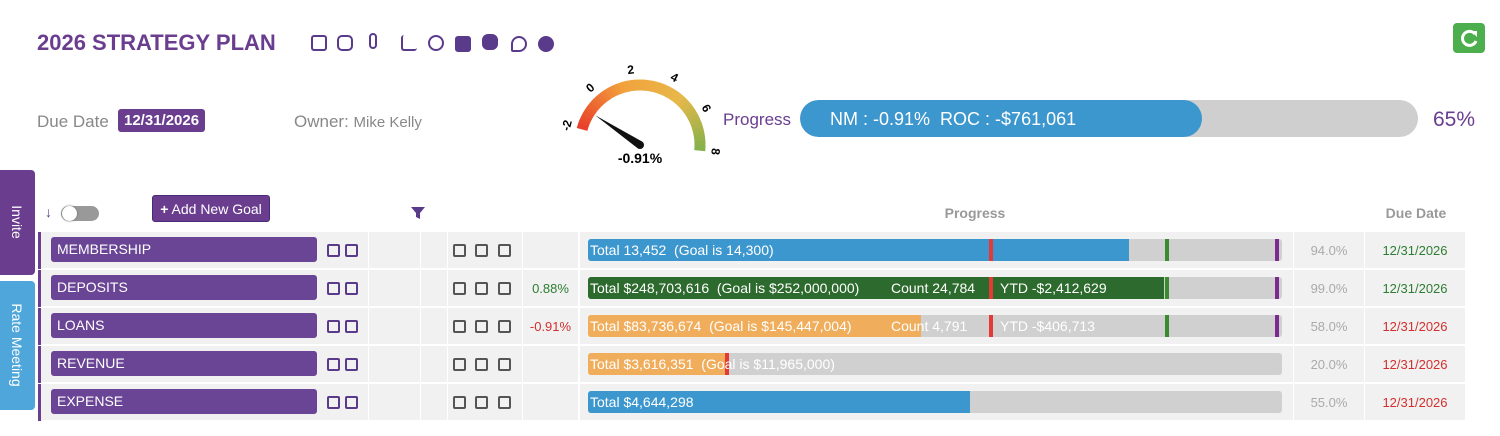 This screenshot has height=436, width=1500. What do you see at coordinates (929, 326) in the screenshot?
I see `bar-count: Count 4,791` at bounding box center [929, 326].